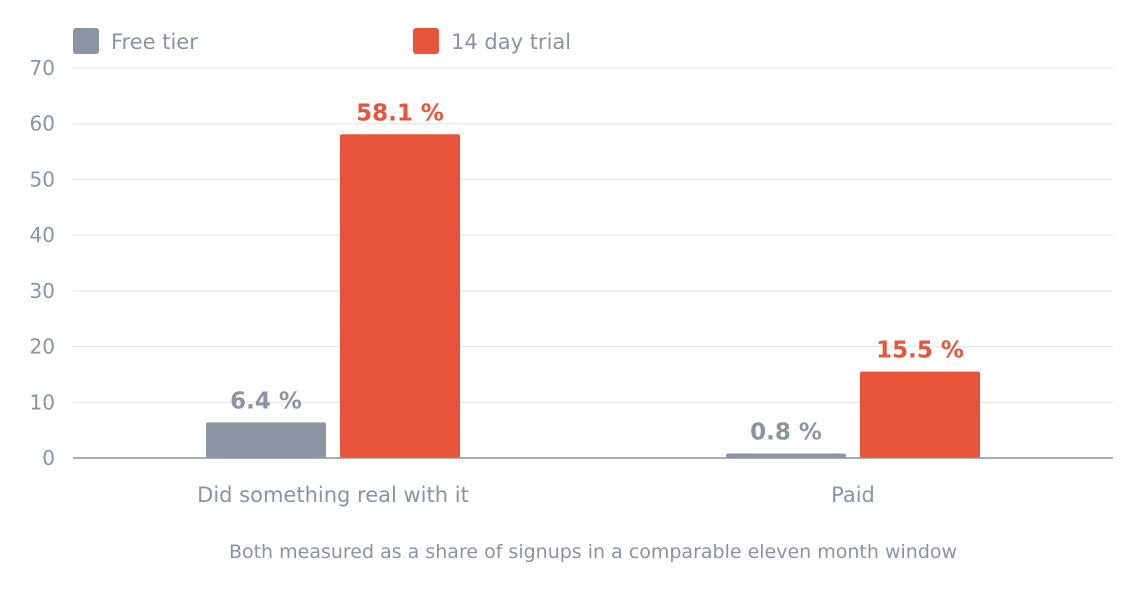  Describe the element at coordinates (853, 495) in the screenshot. I see `x-category-label: Paid` at that location.